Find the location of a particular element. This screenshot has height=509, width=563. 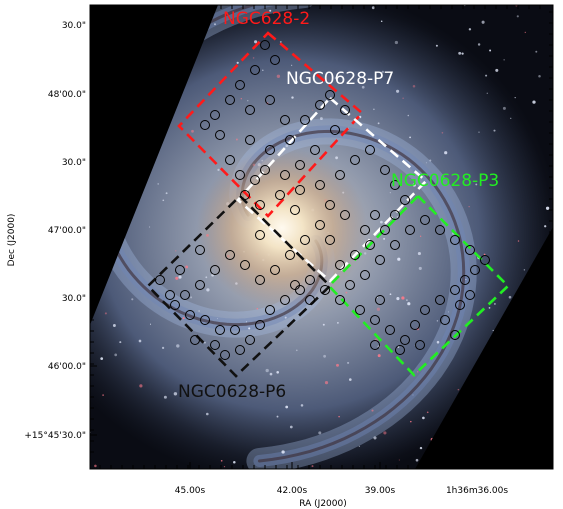

y-tick-label: 48'00.0" is located at coordinates (67, 95).